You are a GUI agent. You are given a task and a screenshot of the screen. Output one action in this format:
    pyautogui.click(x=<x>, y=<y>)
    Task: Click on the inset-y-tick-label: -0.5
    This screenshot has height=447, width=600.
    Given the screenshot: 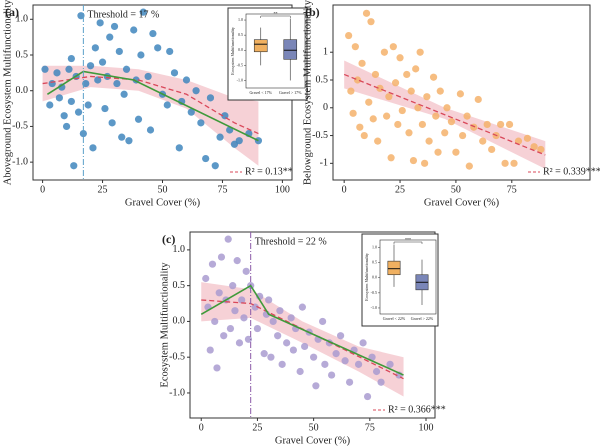 What is the action you would take?
    pyautogui.click(x=374, y=292)
    